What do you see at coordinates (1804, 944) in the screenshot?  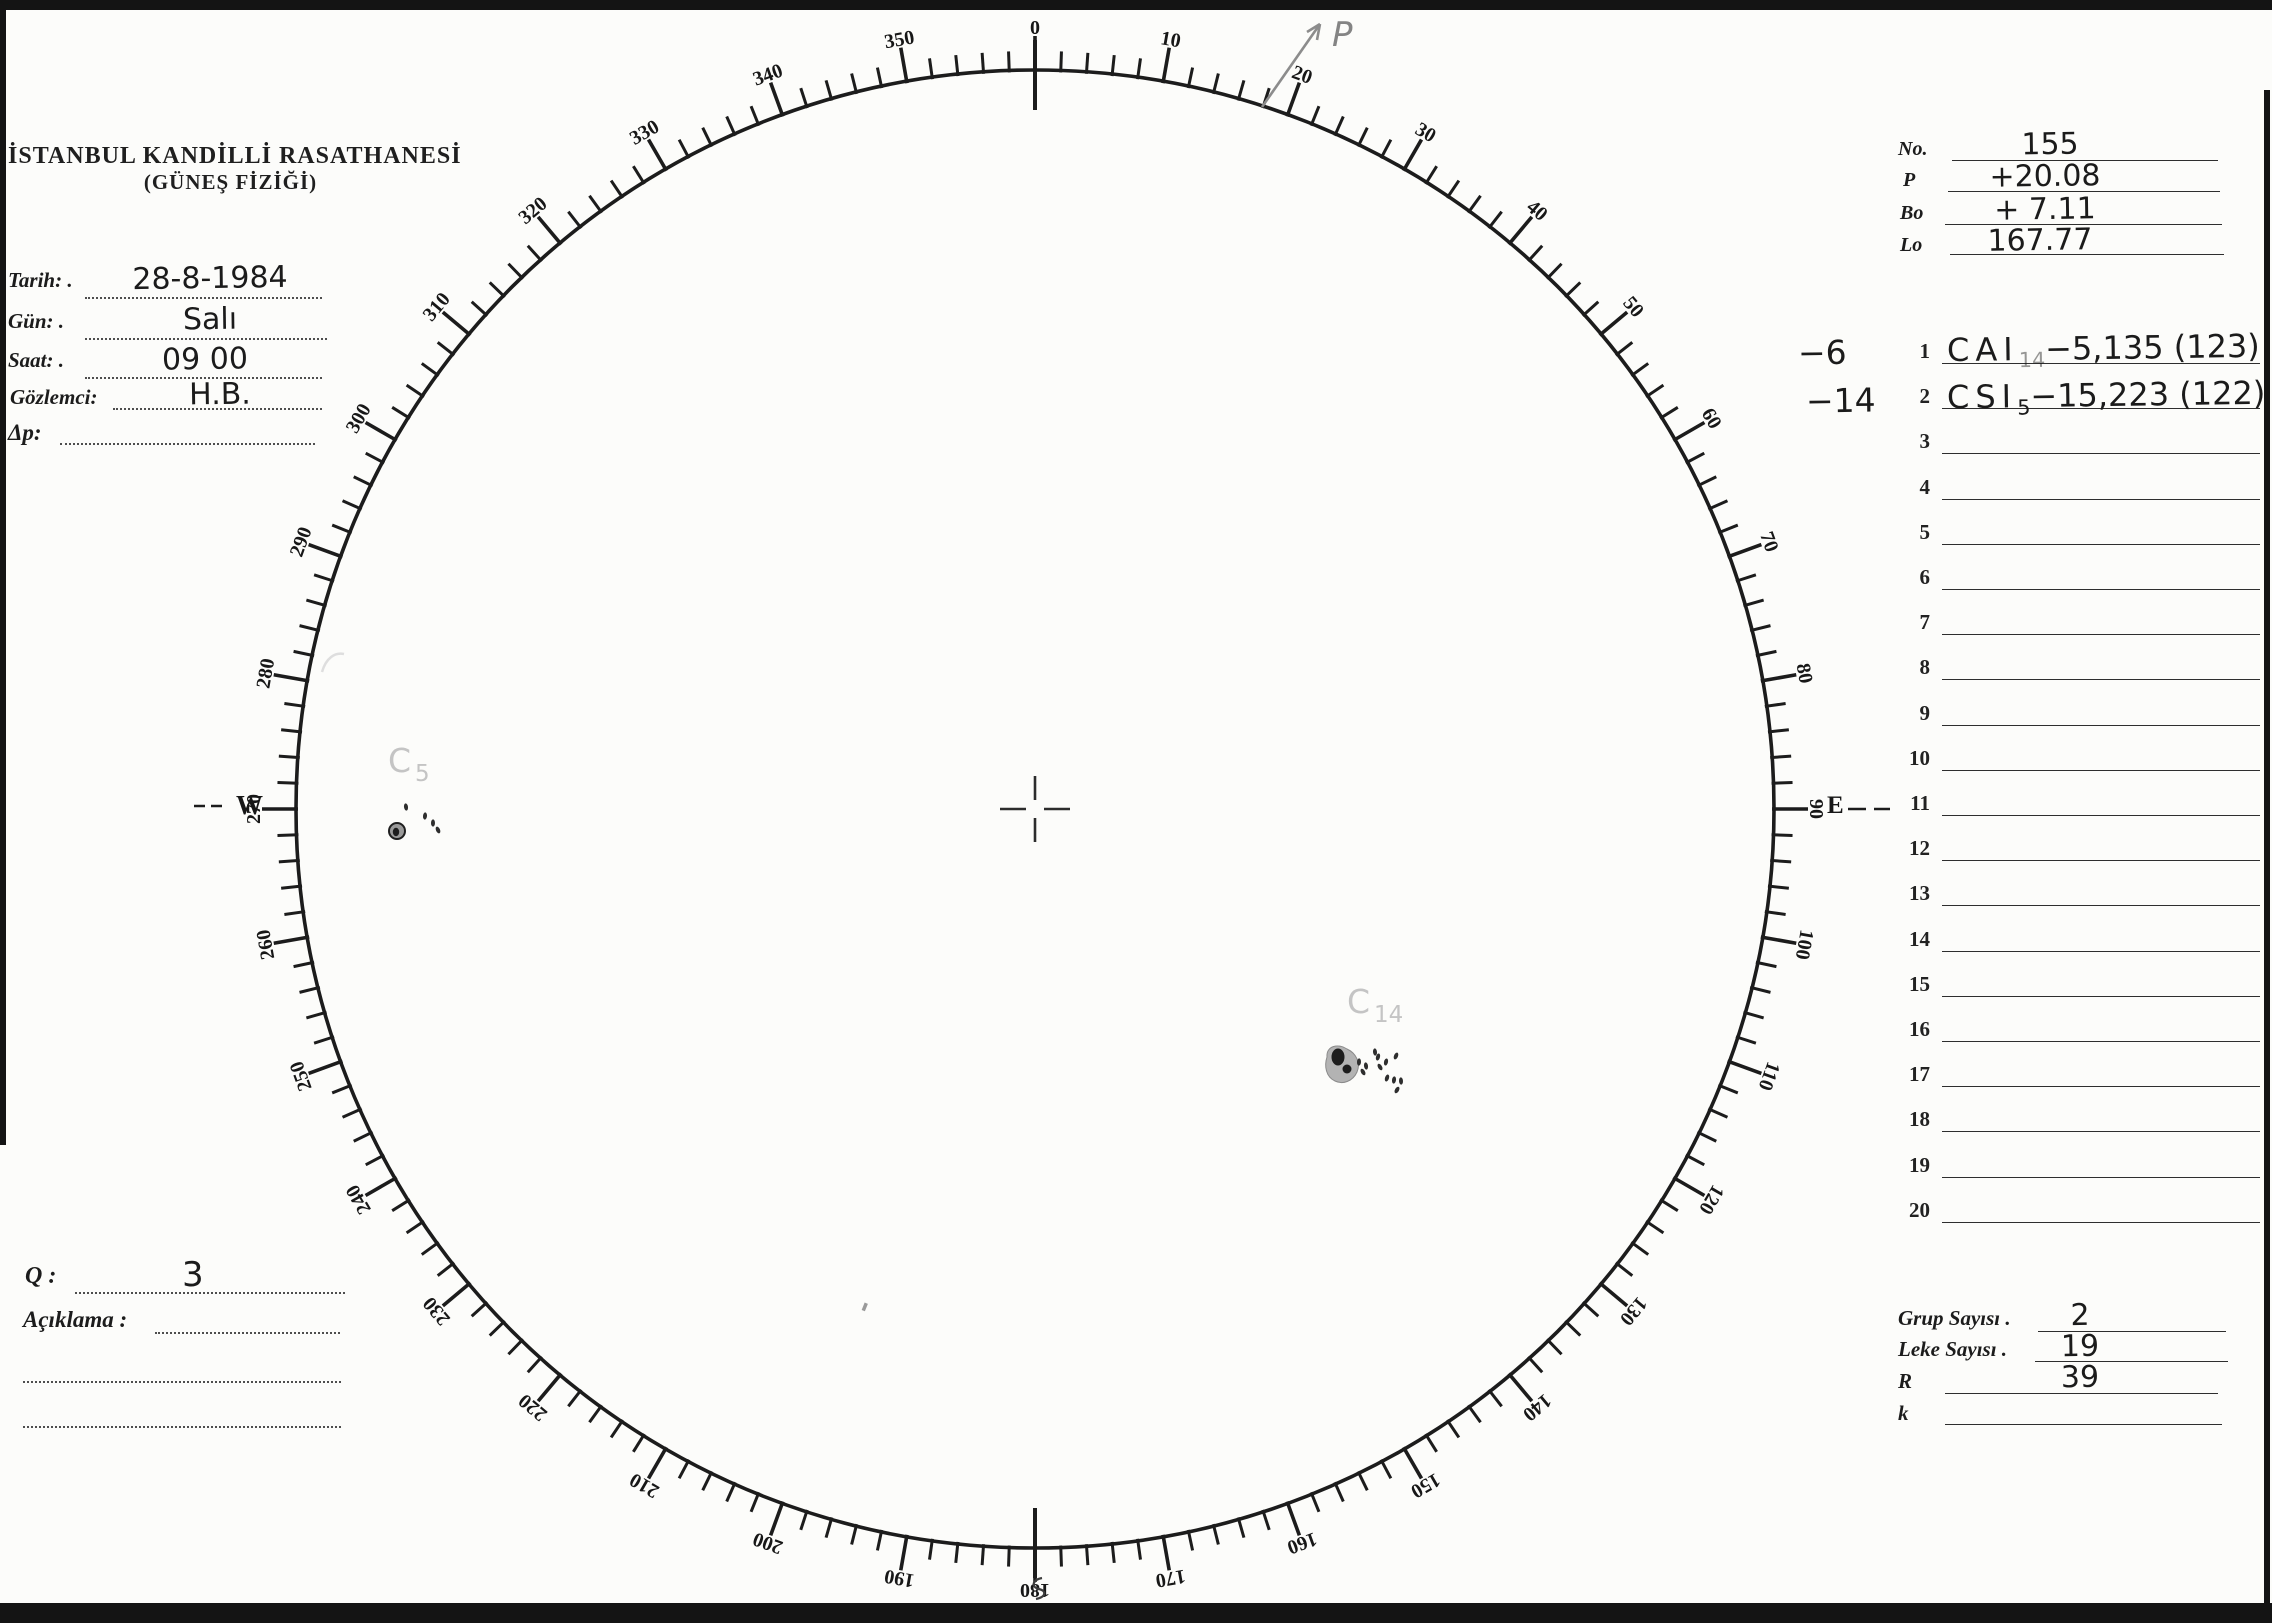 I see `degree-label: 100` at bounding box center [1804, 944].